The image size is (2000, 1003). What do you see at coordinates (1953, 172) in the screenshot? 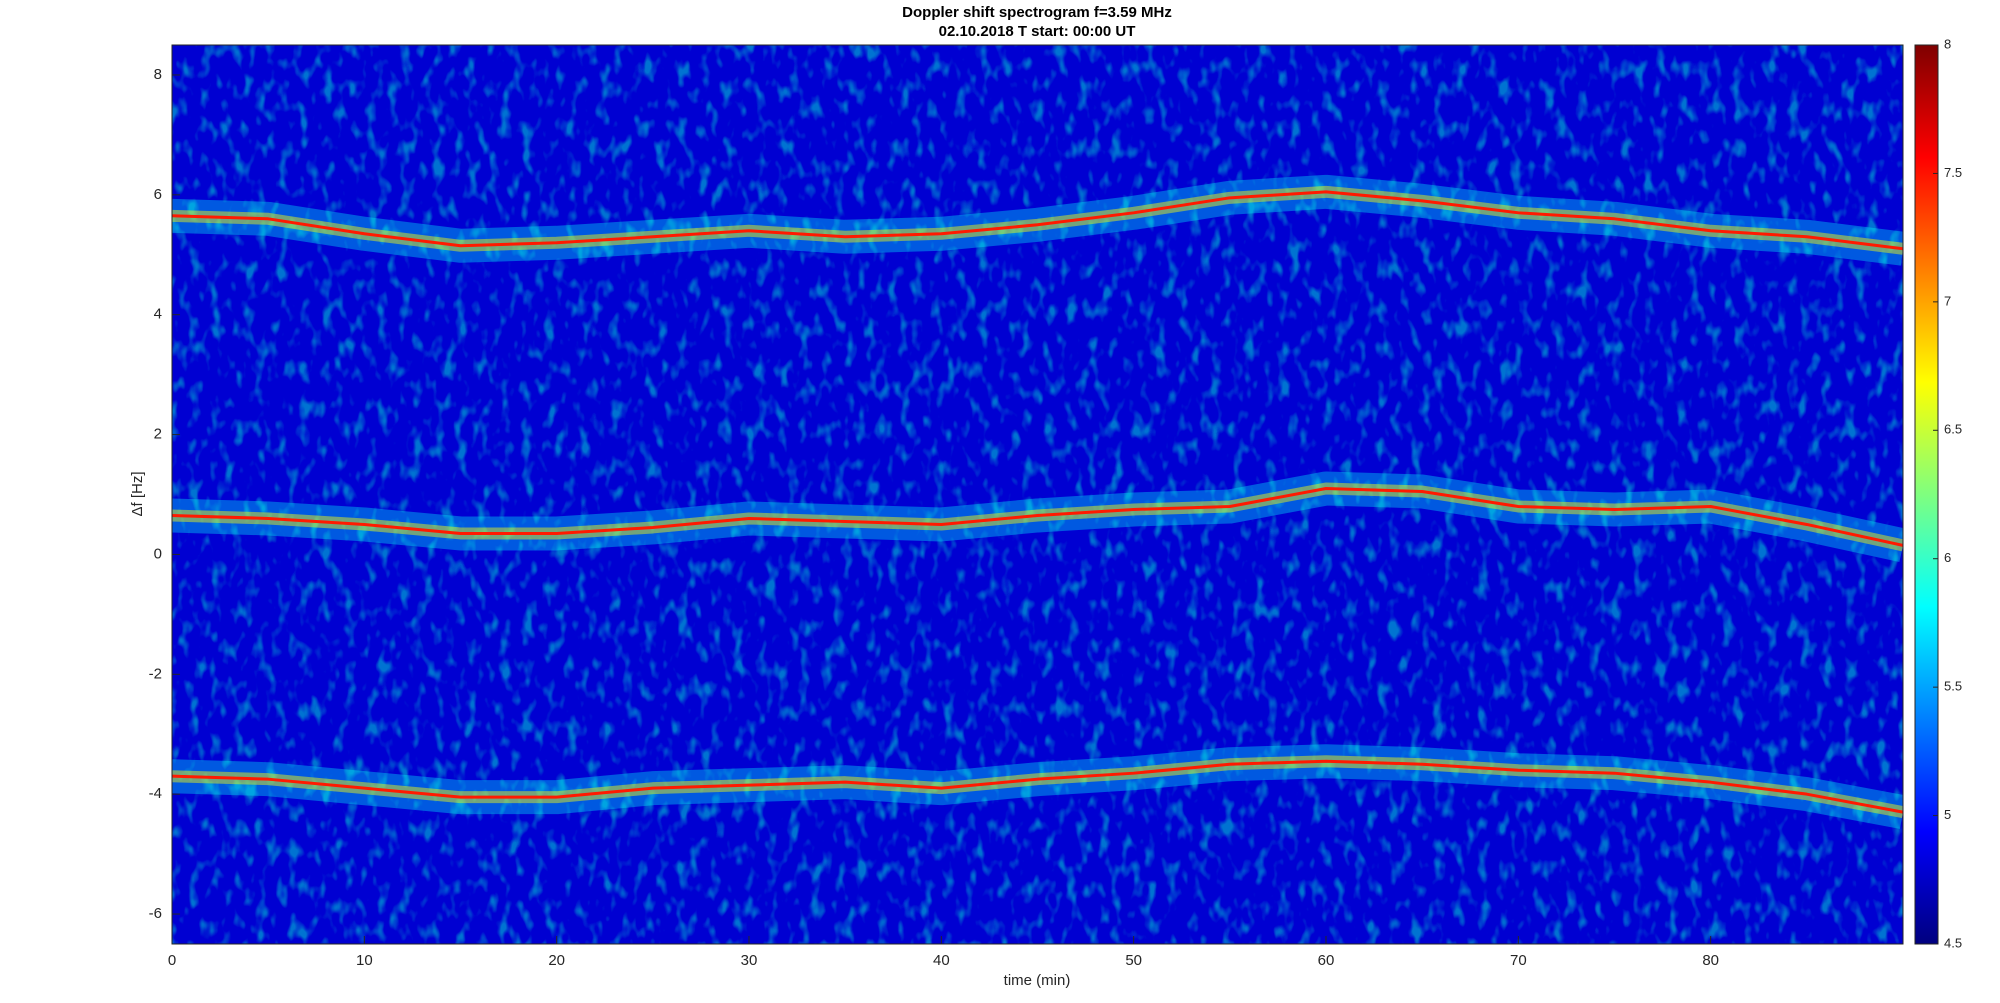
I see `colorbar-tick-label: 7.5` at bounding box center [1953, 172].